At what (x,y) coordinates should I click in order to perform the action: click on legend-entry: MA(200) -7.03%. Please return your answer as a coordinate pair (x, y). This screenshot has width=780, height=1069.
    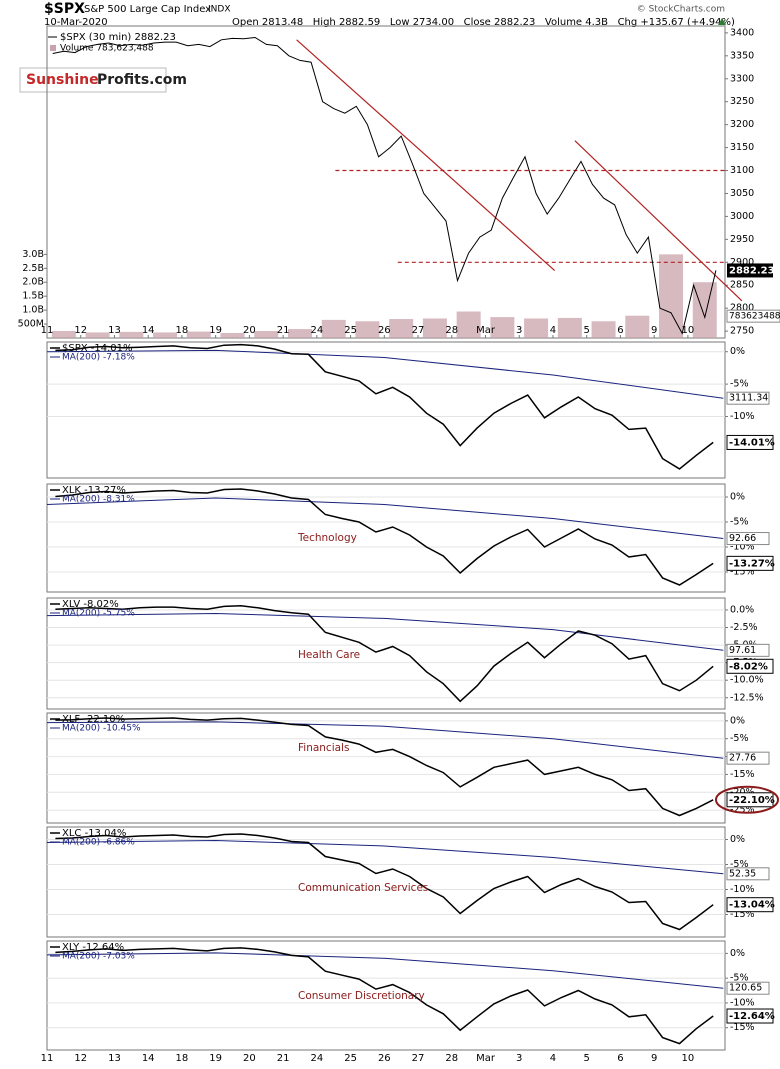
    Looking at the image, I should click on (98, 957).